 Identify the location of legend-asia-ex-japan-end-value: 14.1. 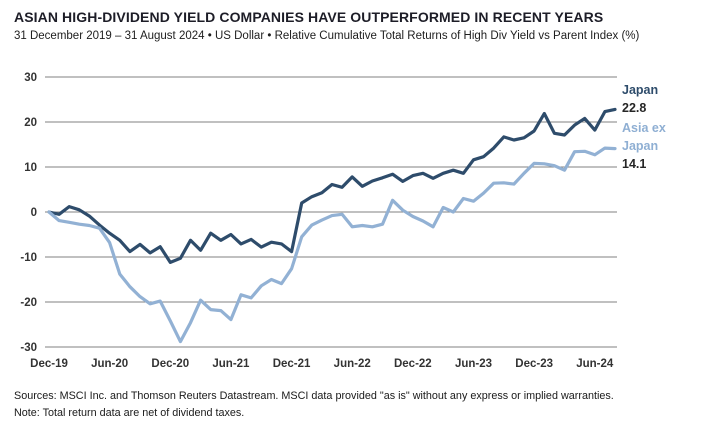
(634, 164).